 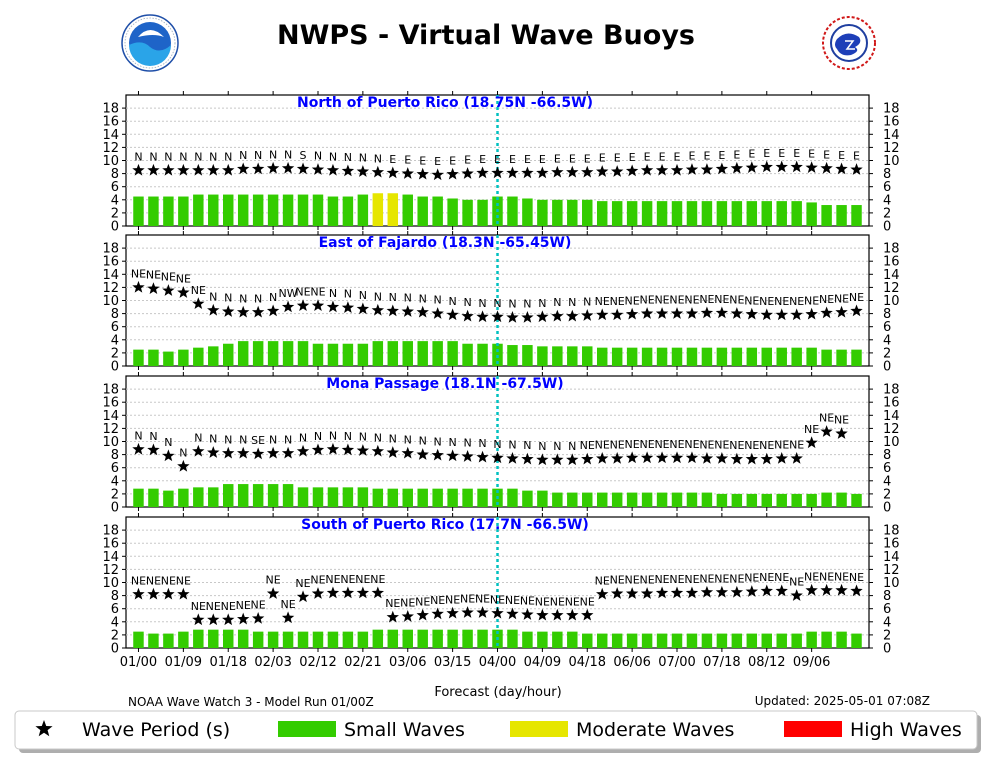 What do you see at coordinates (887, 481) in the screenshot?
I see `y-tick-label: 4` at bounding box center [887, 481].